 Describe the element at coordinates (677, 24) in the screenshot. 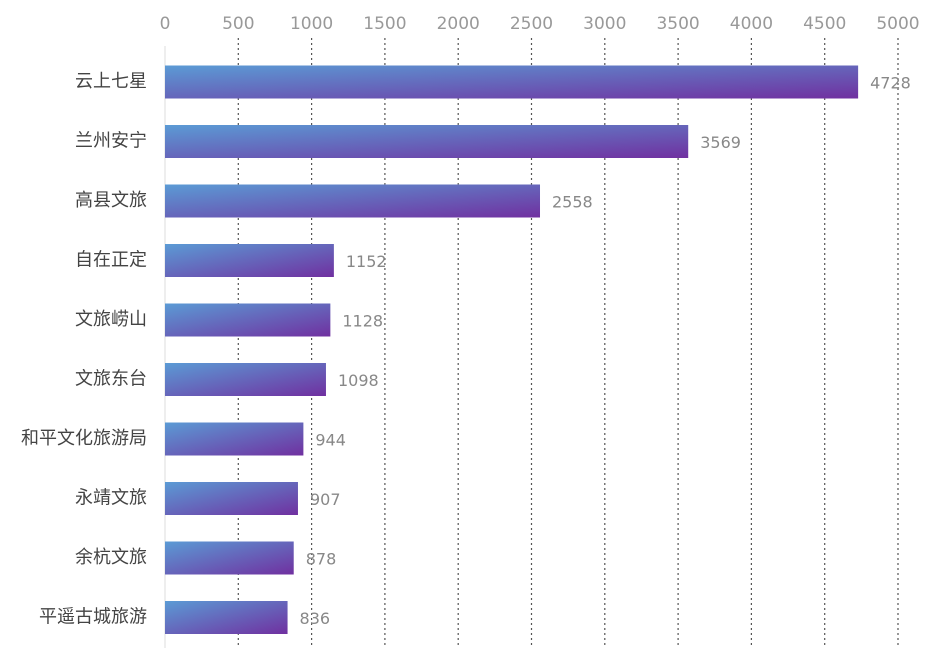

I see `x-tick-label: 3500` at that location.